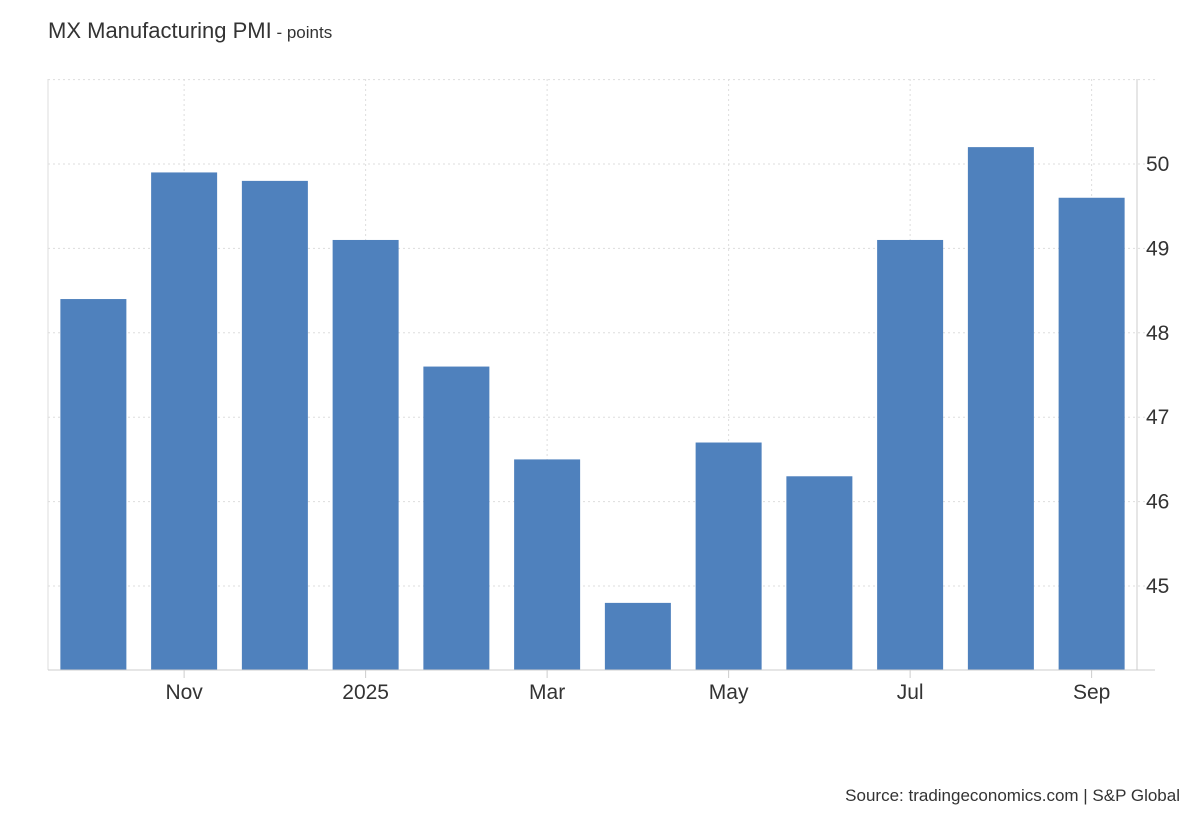 This screenshot has height=820, width=1200. What do you see at coordinates (1157, 417) in the screenshot?
I see `y-tick-label: 47` at bounding box center [1157, 417].